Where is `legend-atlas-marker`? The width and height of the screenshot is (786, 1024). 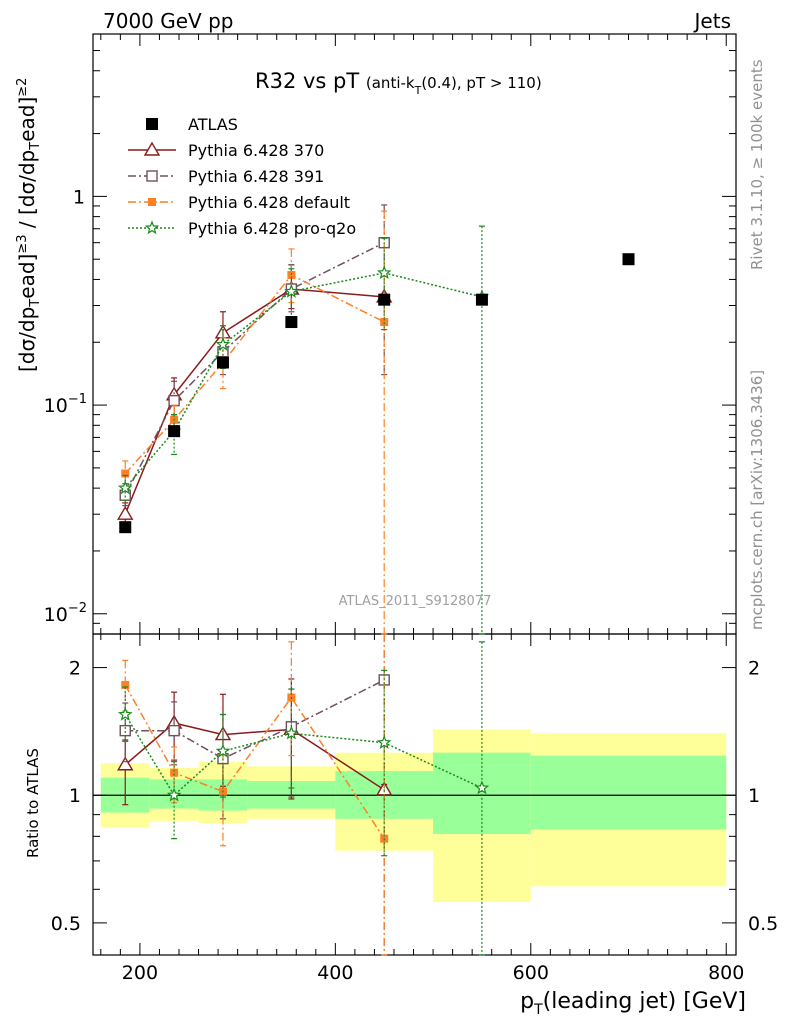 legend-atlas-marker is located at coordinates (152, 124).